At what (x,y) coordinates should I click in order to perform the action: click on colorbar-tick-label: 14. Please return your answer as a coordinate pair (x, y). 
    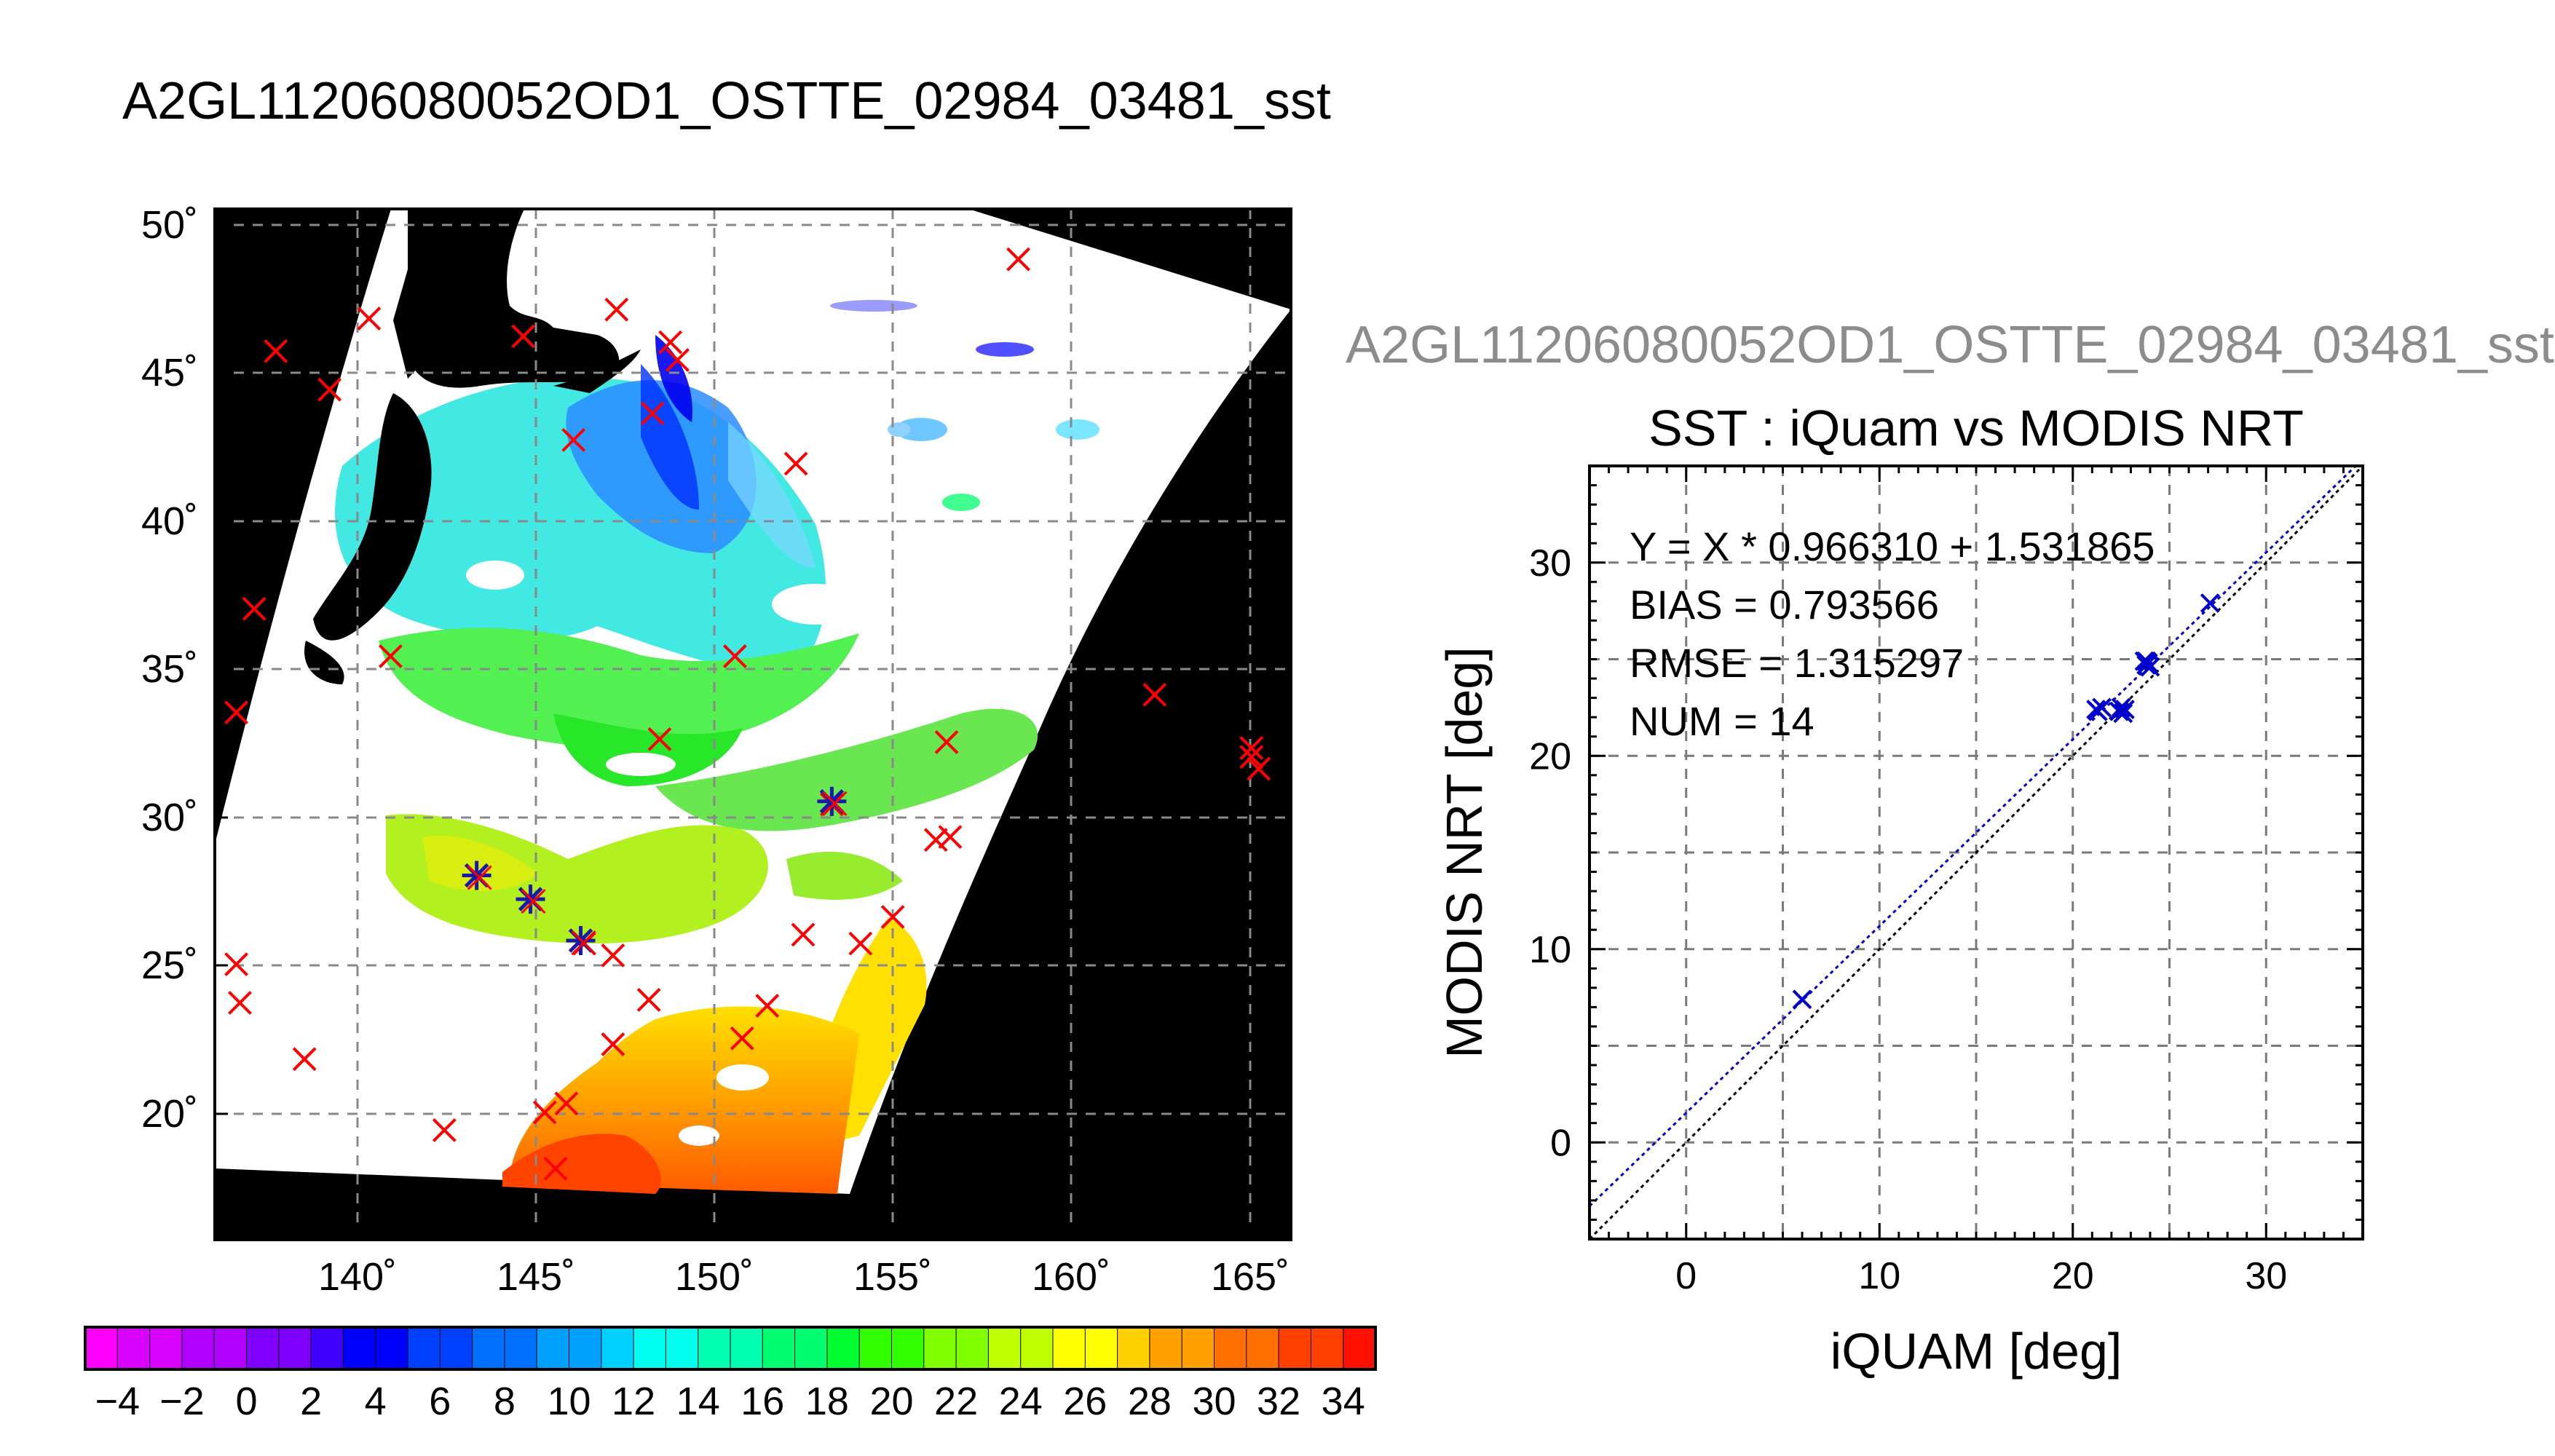
    Looking at the image, I should click on (698, 1401).